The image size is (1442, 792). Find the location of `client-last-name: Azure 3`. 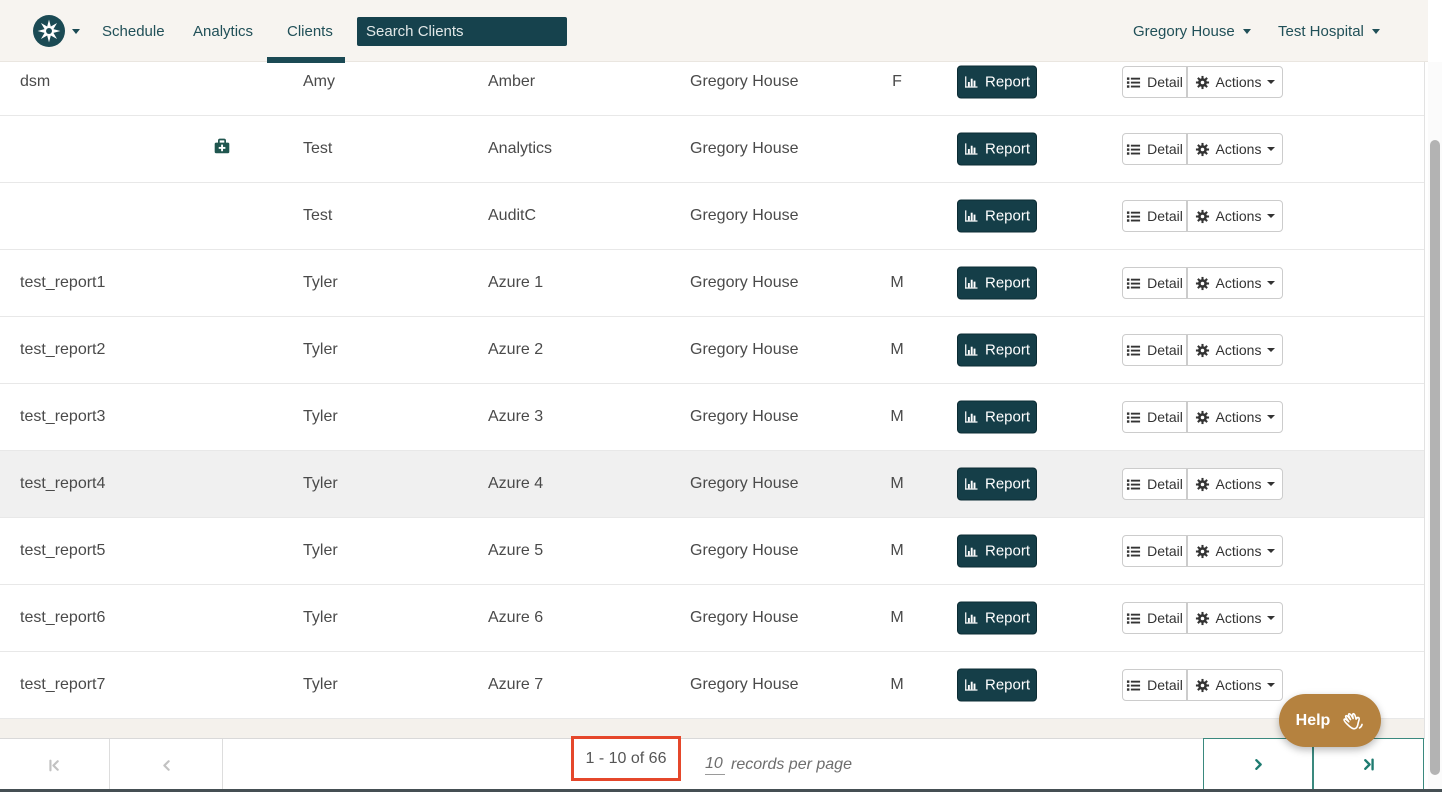

client-last-name: Azure 3 is located at coordinates (516, 416).